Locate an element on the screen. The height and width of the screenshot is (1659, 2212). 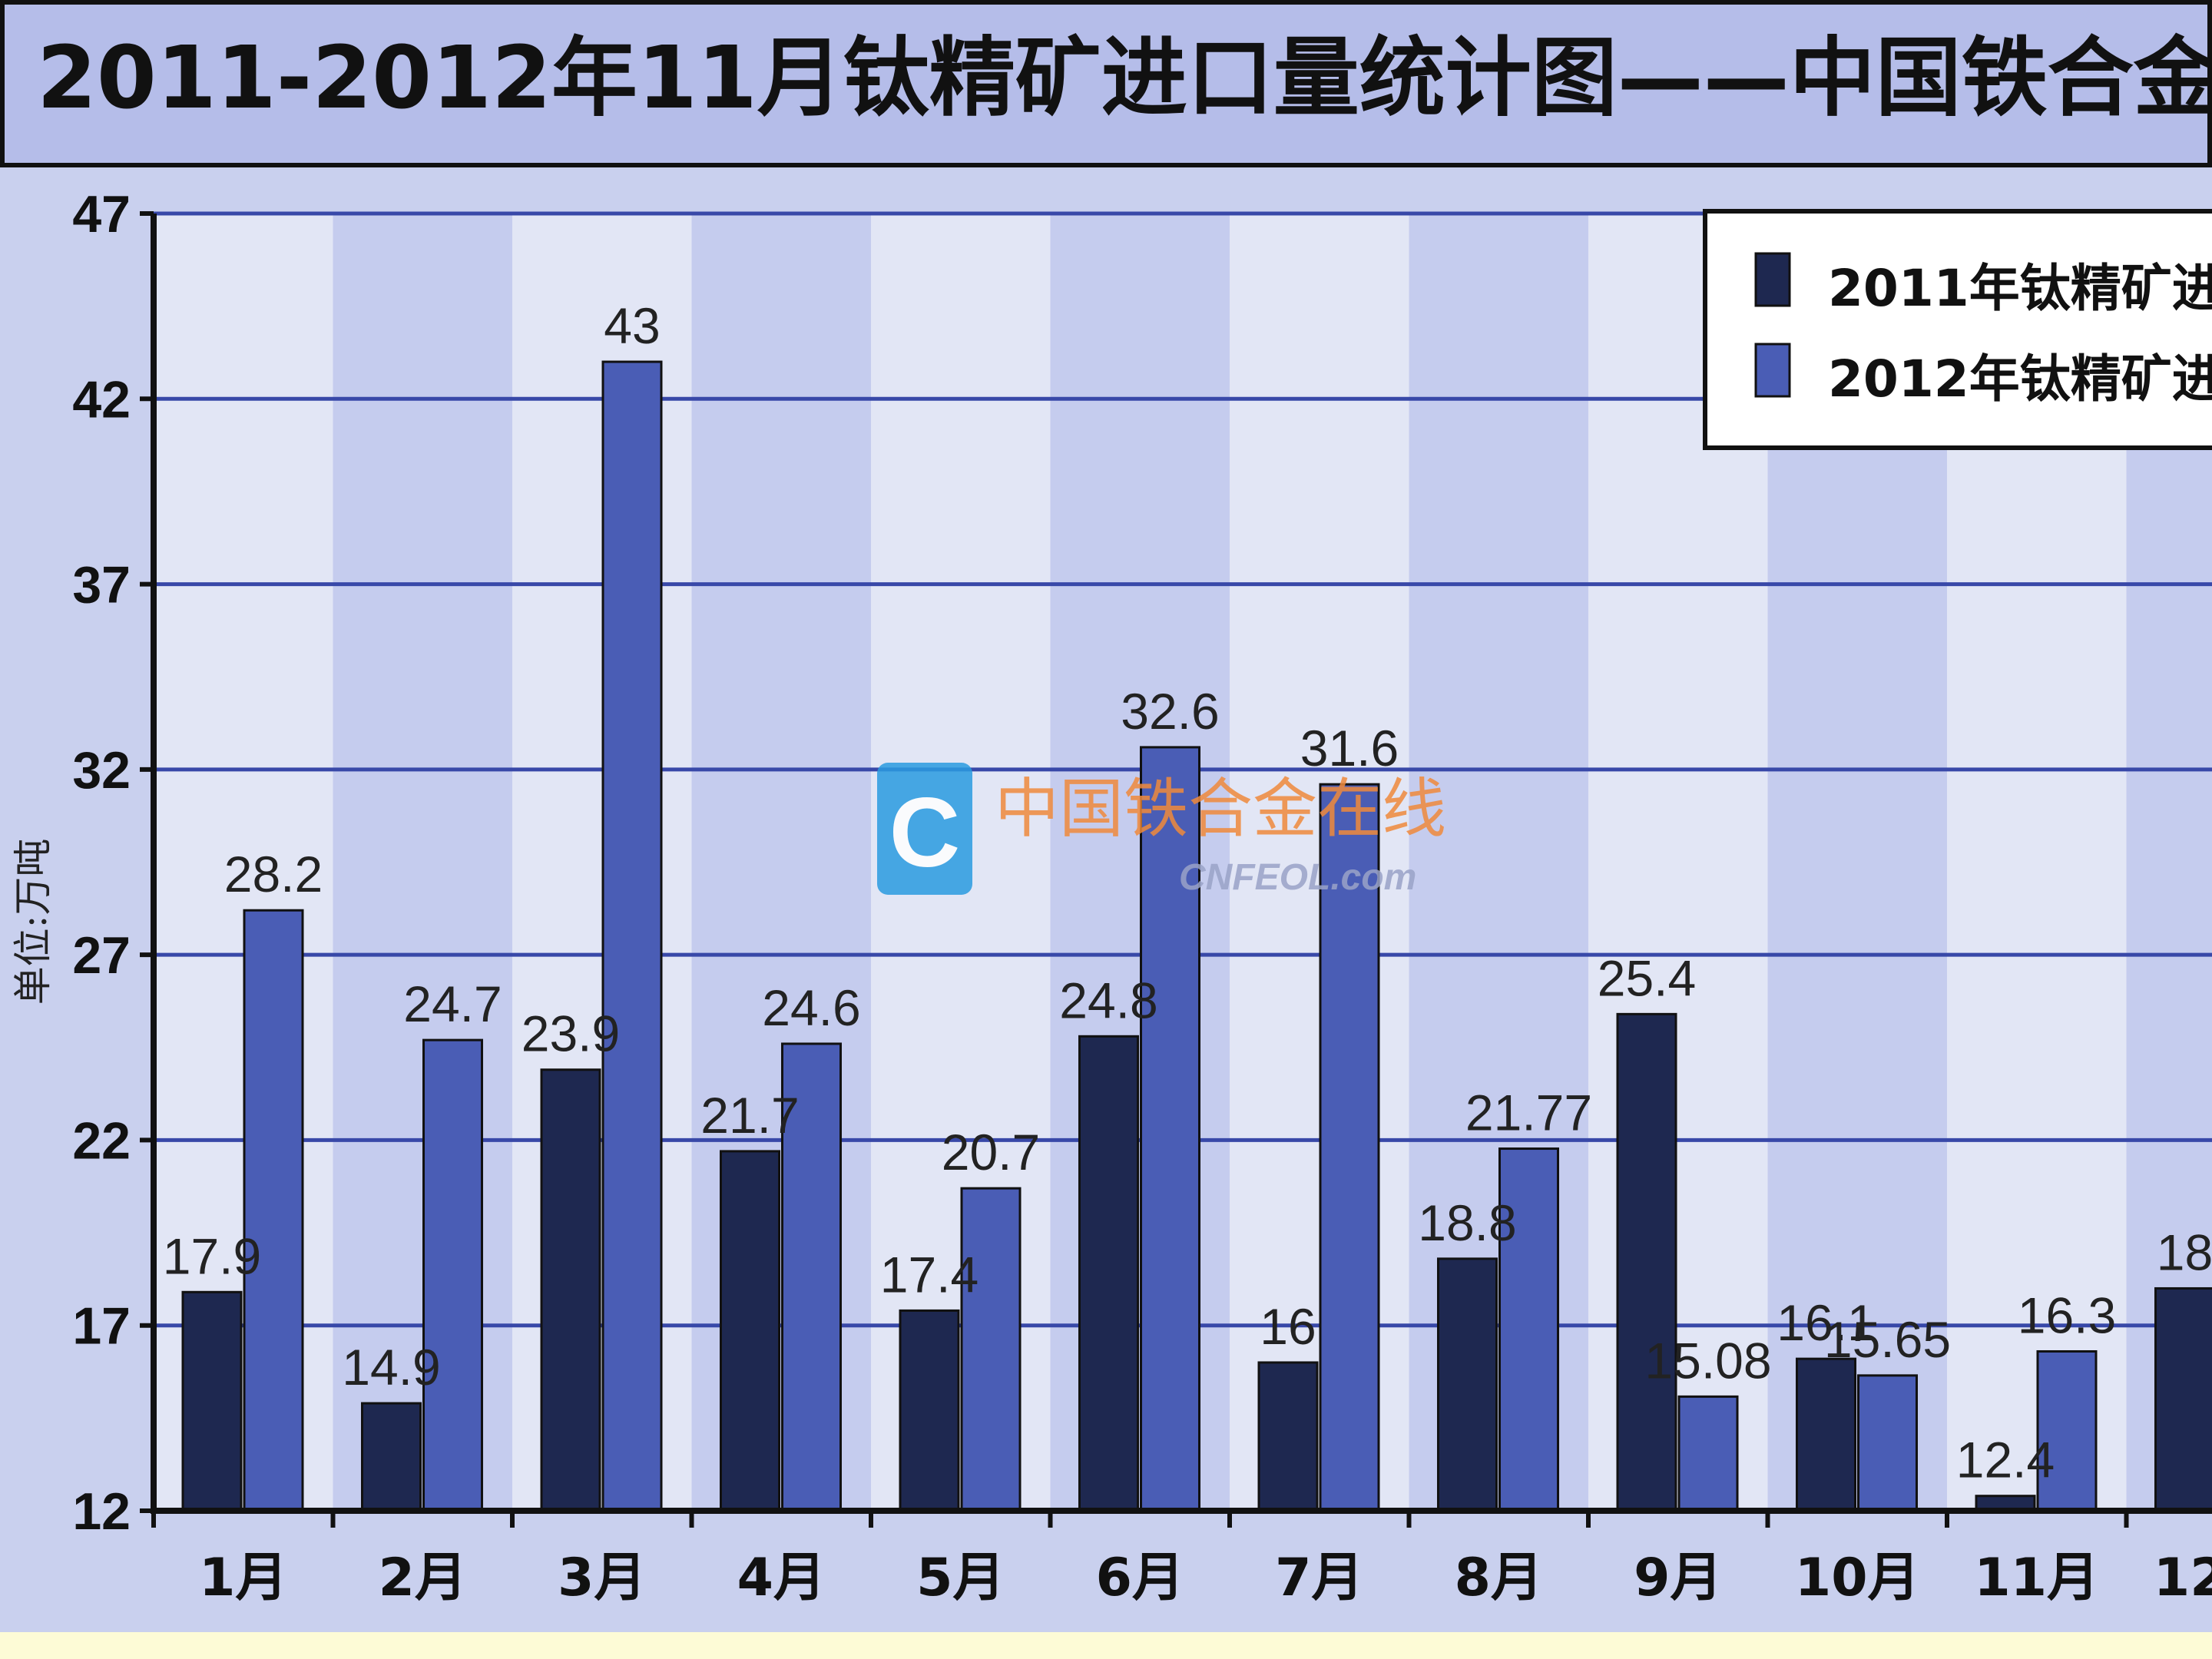
x-tick-label: 7月 is located at coordinates (1319, 1578).